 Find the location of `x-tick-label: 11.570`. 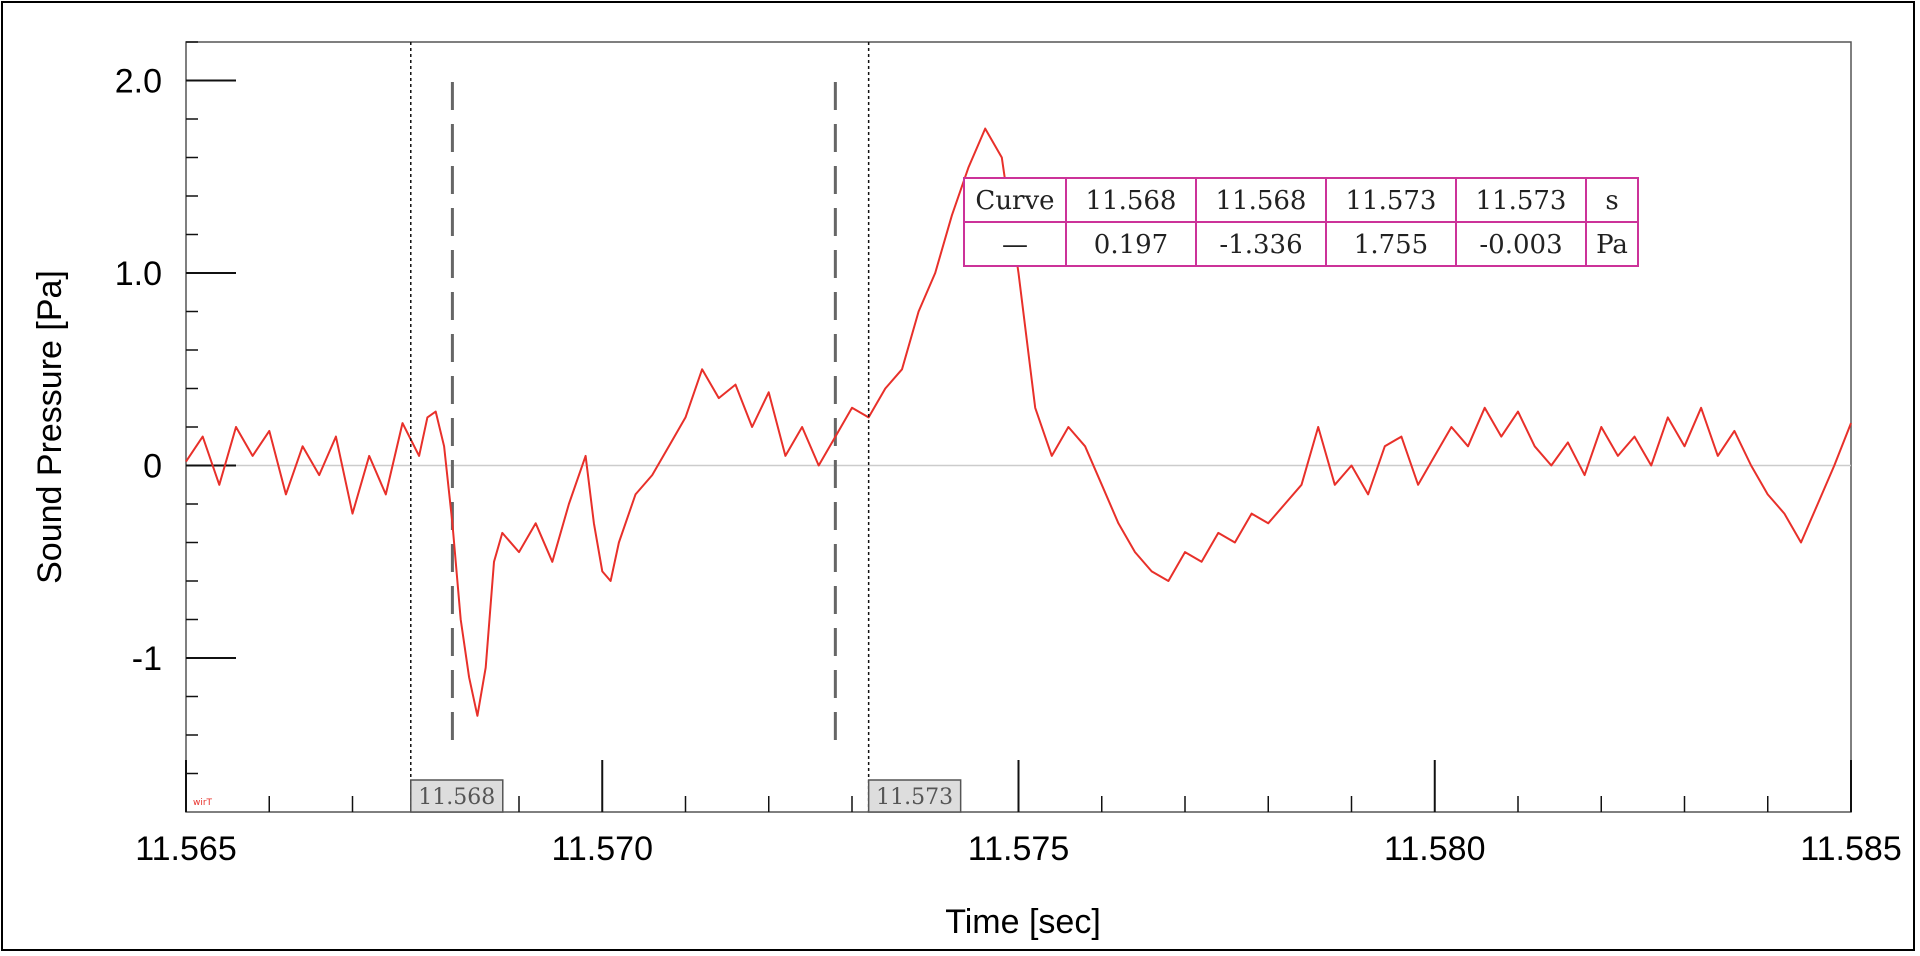

x-tick-label: 11.570 is located at coordinates (602, 849).